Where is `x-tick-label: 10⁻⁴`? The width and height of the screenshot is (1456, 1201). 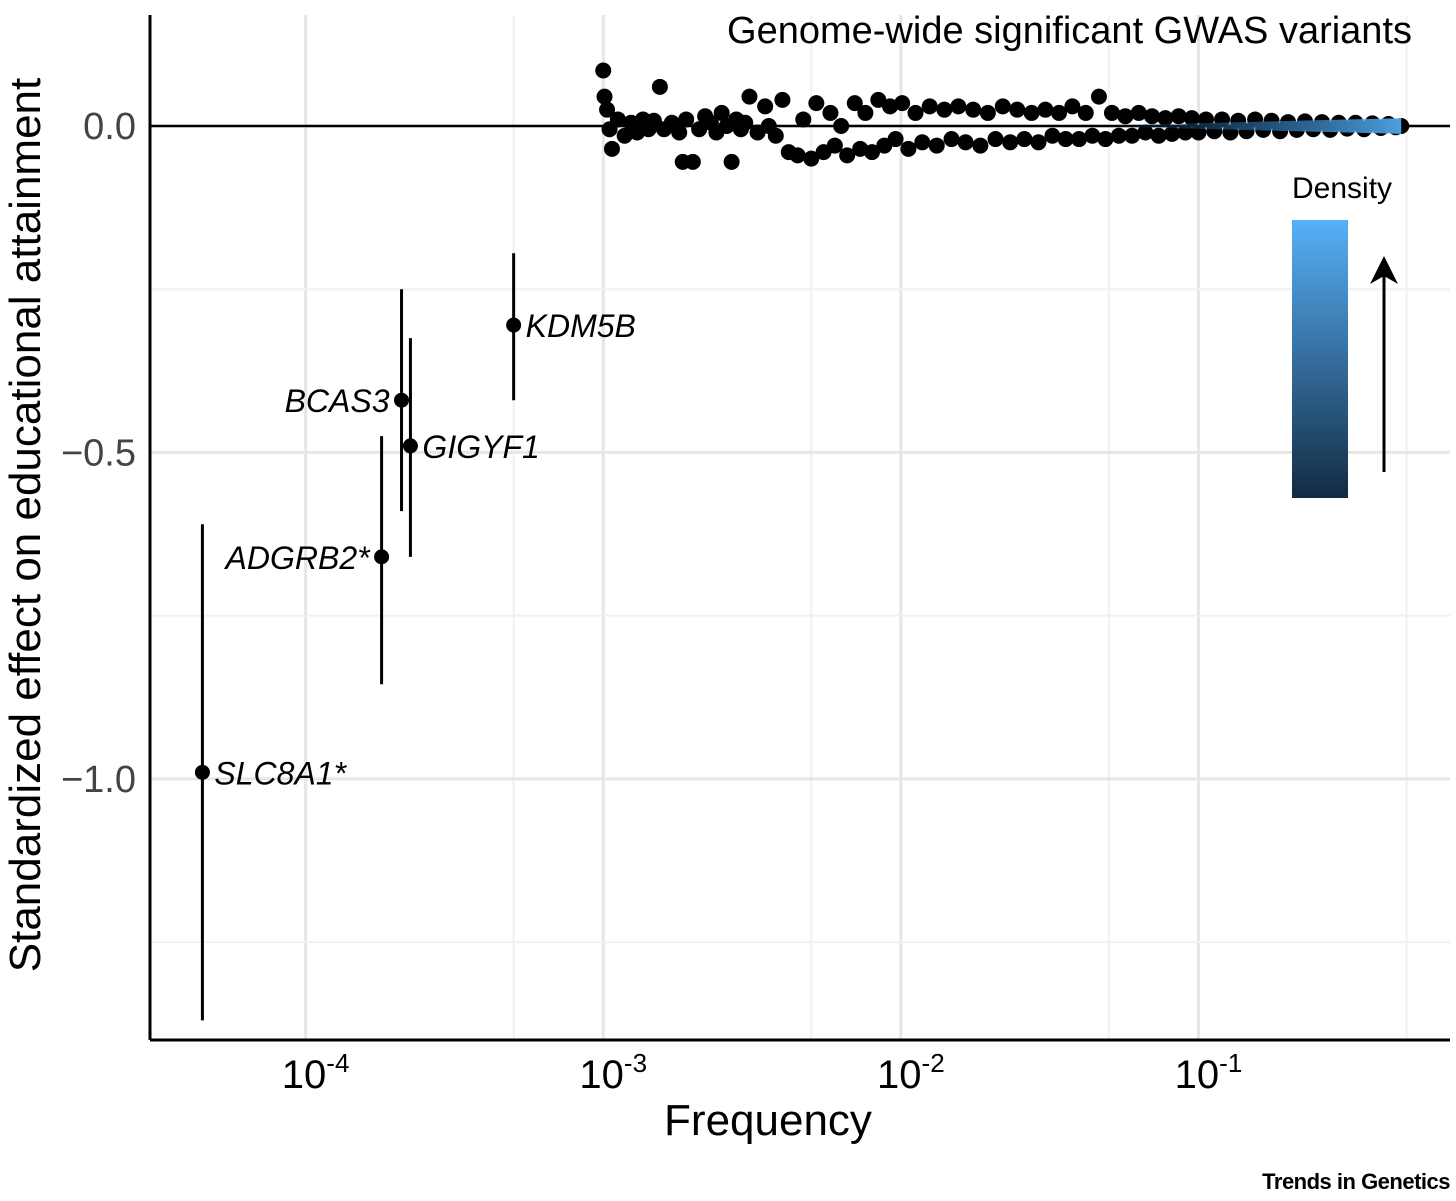
x-tick-label: 10⁻⁴ is located at coordinates (316, 1072).